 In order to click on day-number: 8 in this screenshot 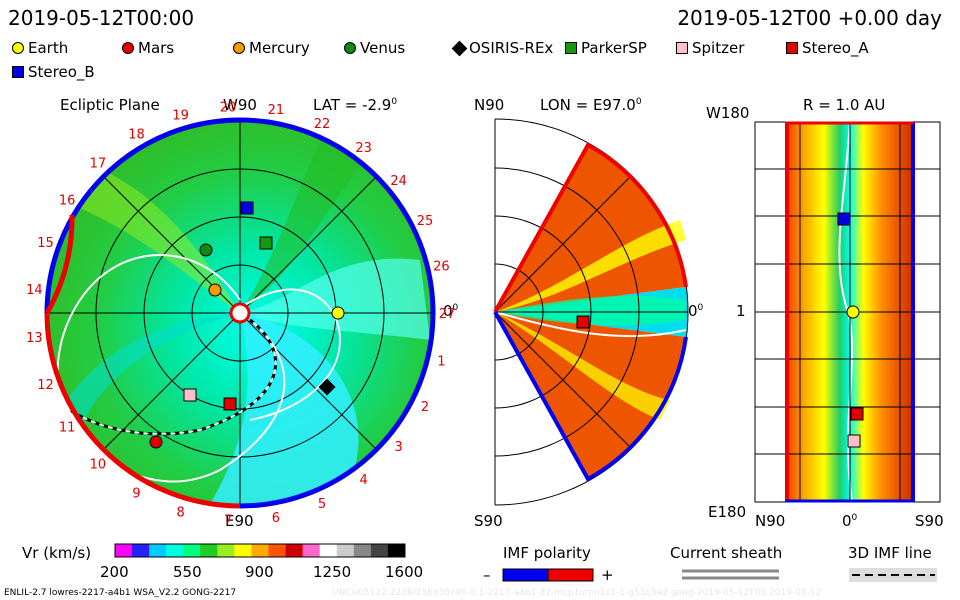, I will do `click(180, 512)`.